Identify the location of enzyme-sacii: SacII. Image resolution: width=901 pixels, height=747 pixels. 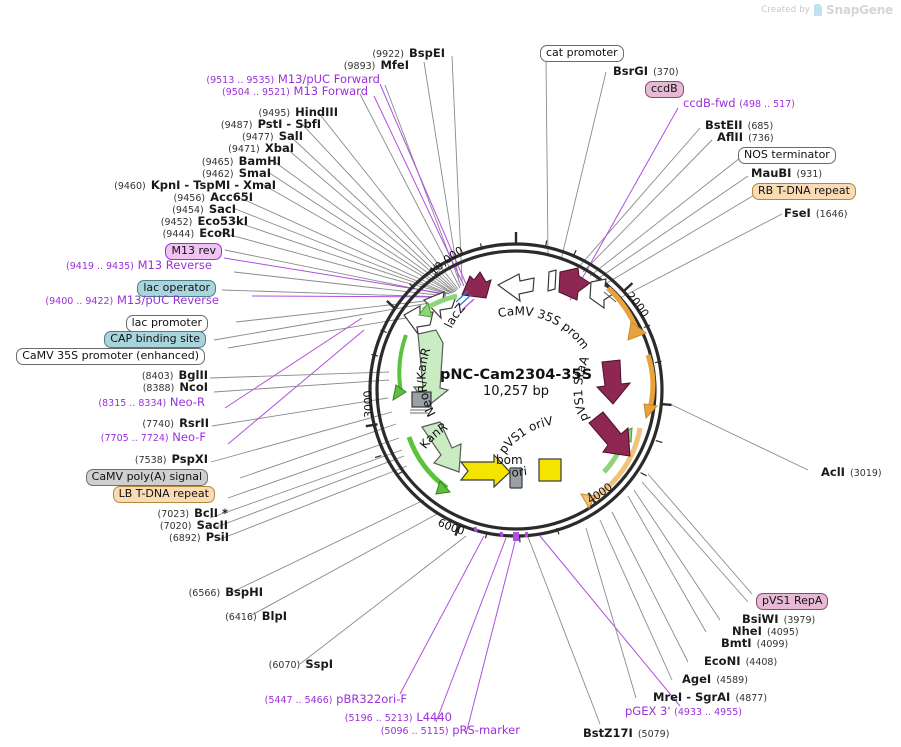
(212, 525).